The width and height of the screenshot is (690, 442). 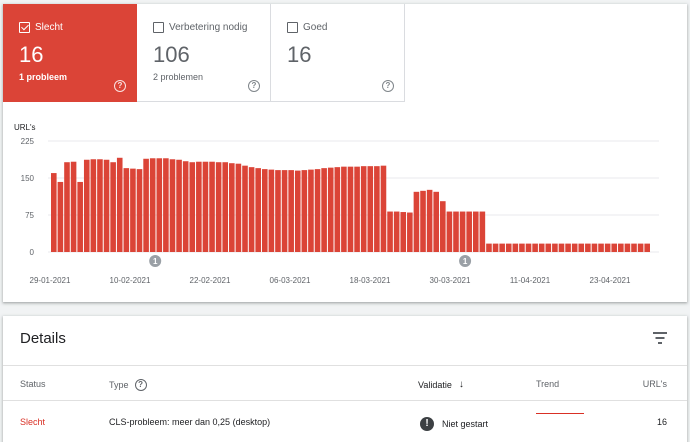 What do you see at coordinates (370, 280) in the screenshot?
I see `x-tick-label: 18-03-2021` at bounding box center [370, 280].